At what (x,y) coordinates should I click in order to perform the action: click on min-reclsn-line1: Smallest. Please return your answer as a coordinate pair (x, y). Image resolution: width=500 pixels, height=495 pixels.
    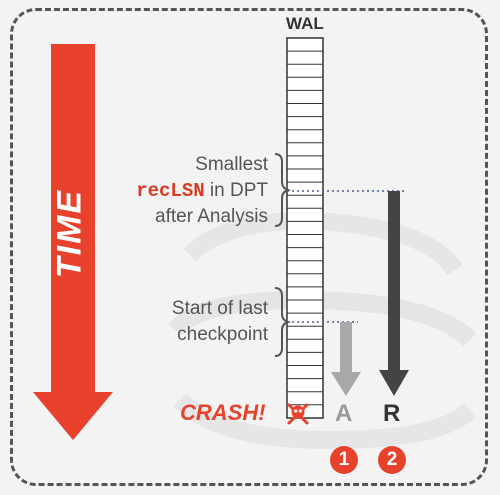
    Looking at the image, I should click on (231, 164).